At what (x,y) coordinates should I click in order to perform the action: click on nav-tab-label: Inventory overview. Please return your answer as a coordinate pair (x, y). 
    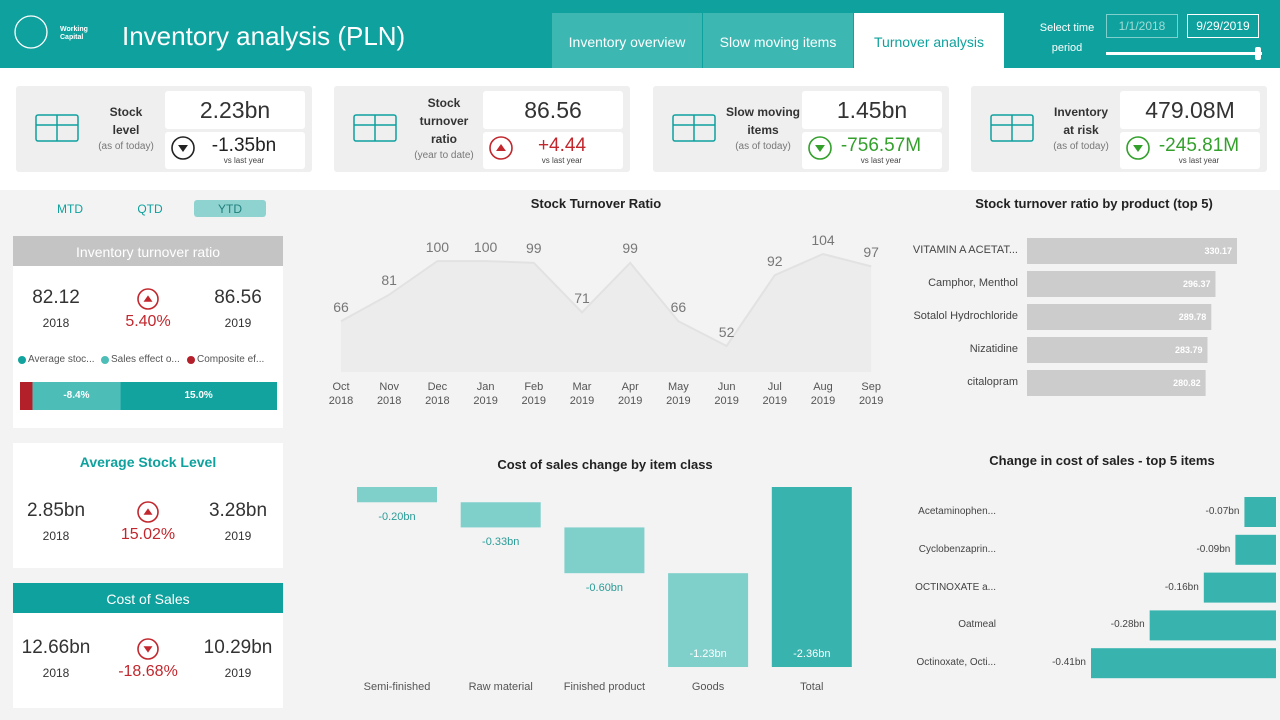
    Looking at the image, I should click on (627, 41).